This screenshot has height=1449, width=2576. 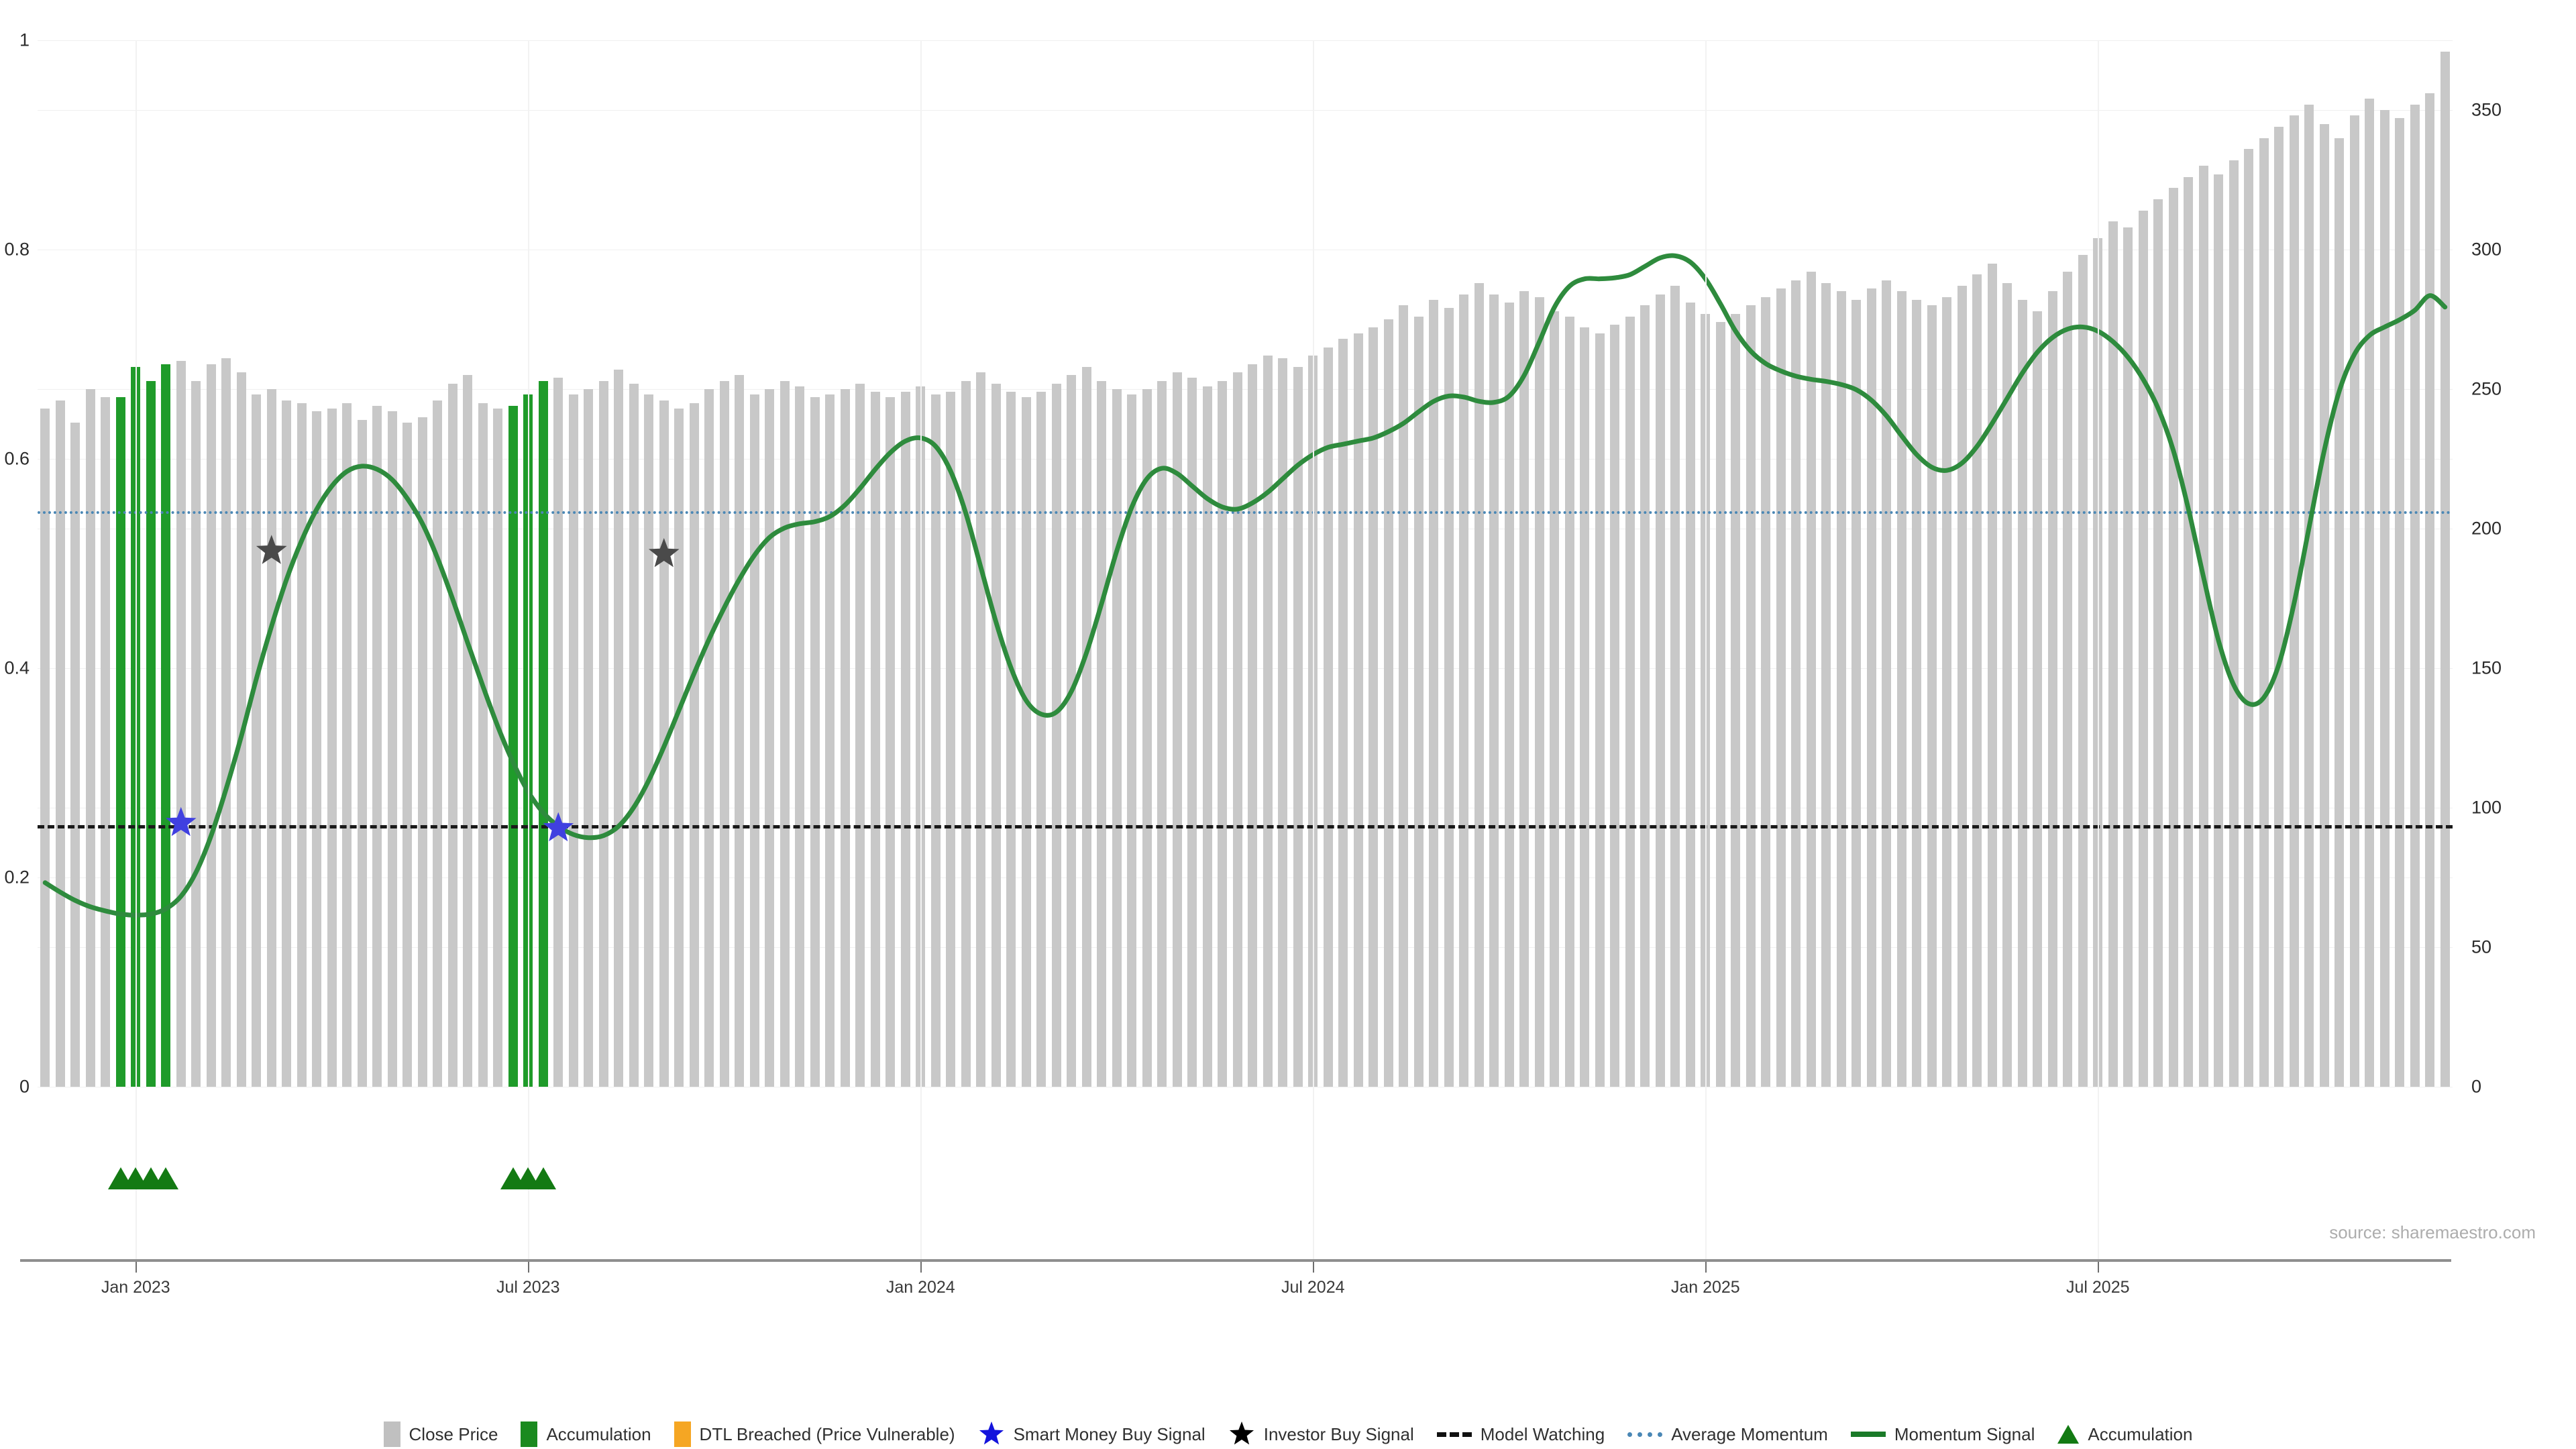 What do you see at coordinates (453, 1434) in the screenshot?
I see `legend-item-label: Close Price` at bounding box center [453, 1434].